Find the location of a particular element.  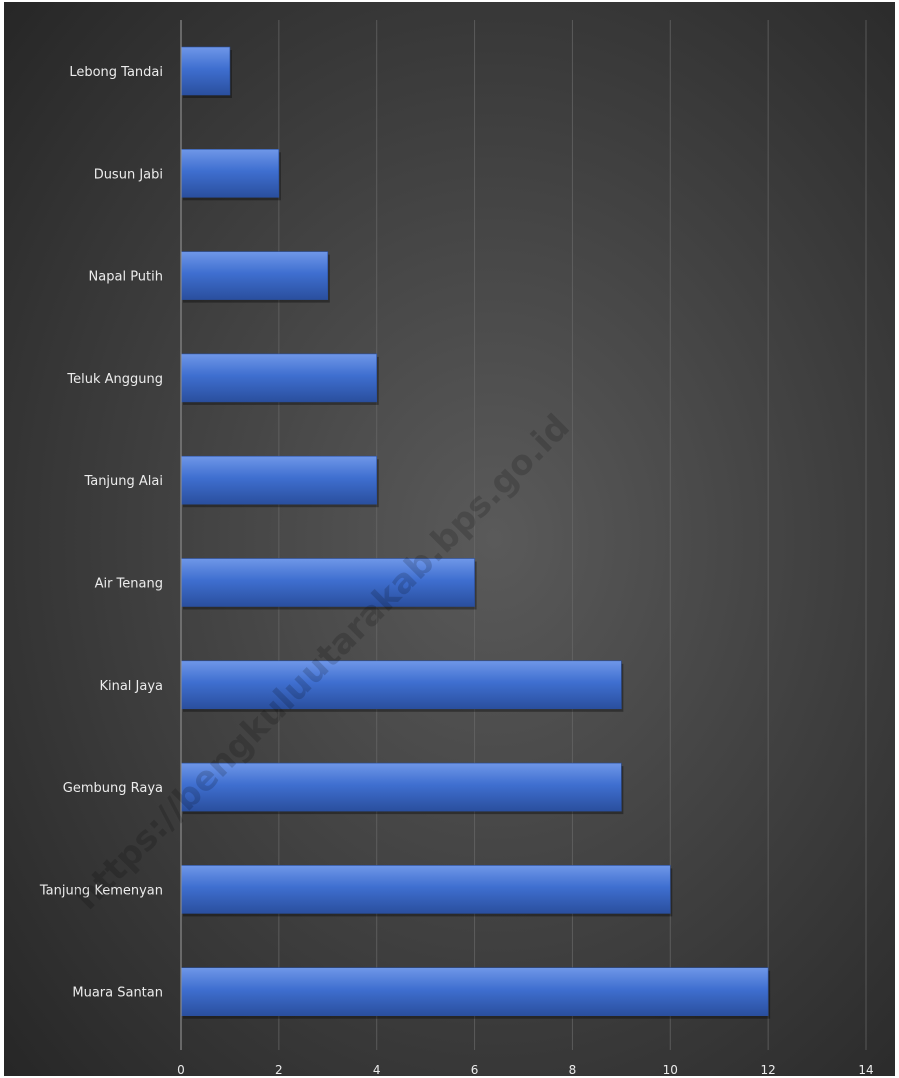

category-label: Teluk Anggung is located at coordinates (114, 379).